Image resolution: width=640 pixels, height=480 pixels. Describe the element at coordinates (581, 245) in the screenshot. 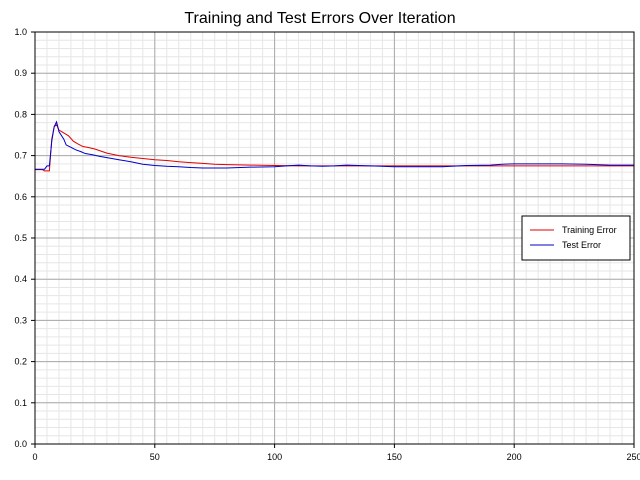

I see `legend-label: Test Error` at that location.